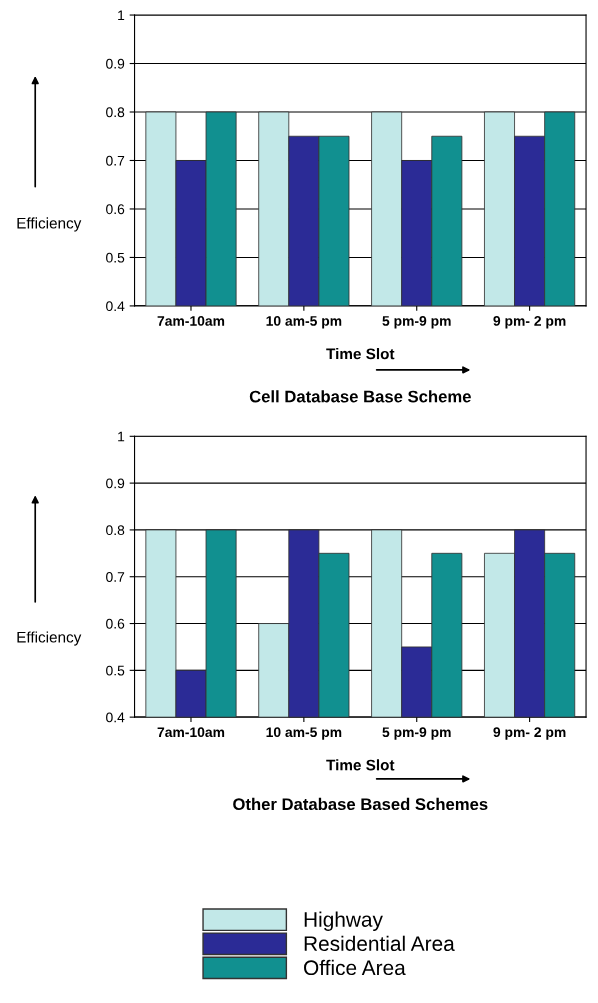  Describe the element at coordinates (360, 396) in the screenshot. I see `text: Cell Database Base Scheme` at that location.